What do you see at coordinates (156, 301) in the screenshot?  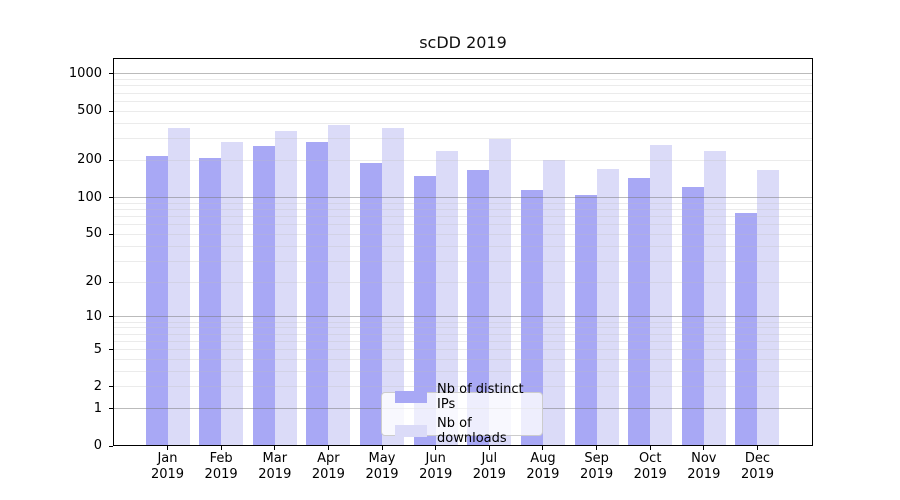 I see `bar-jan-distinct-ips` at bounding box center [156, 301].